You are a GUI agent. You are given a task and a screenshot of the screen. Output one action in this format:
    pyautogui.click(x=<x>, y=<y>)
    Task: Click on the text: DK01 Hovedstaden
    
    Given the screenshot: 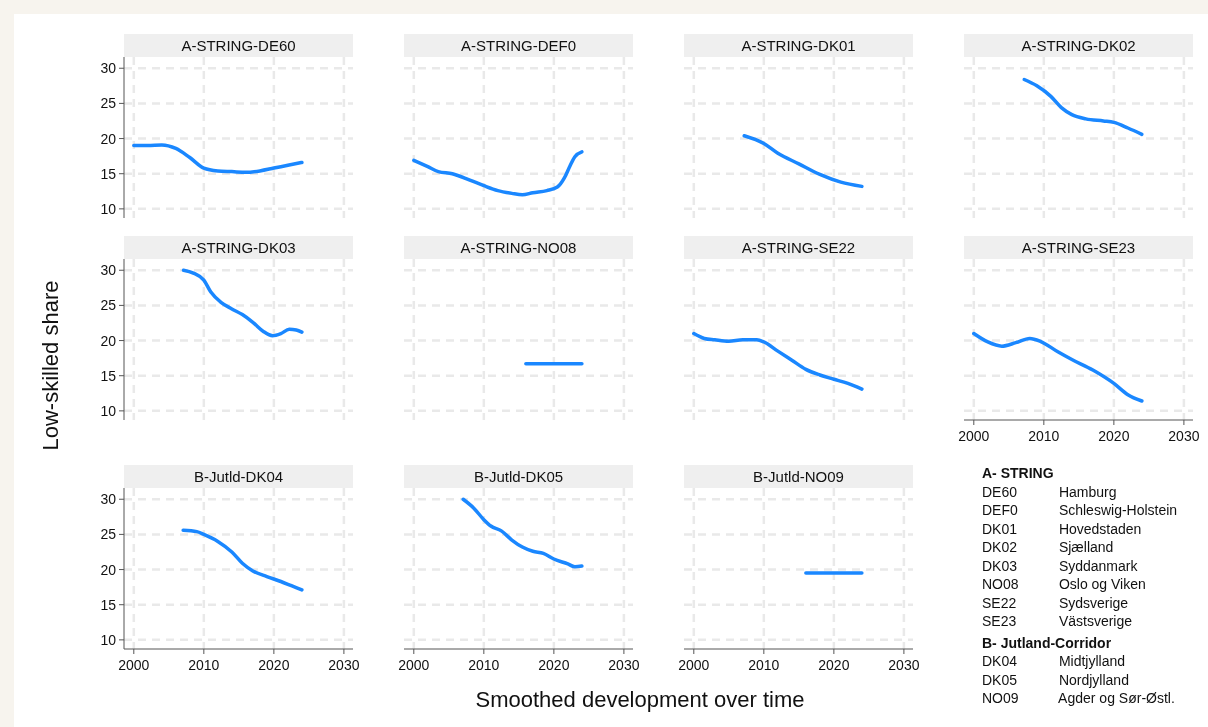 What is the action you would take?
    pyautogui.click(x=1062, y=528)
    